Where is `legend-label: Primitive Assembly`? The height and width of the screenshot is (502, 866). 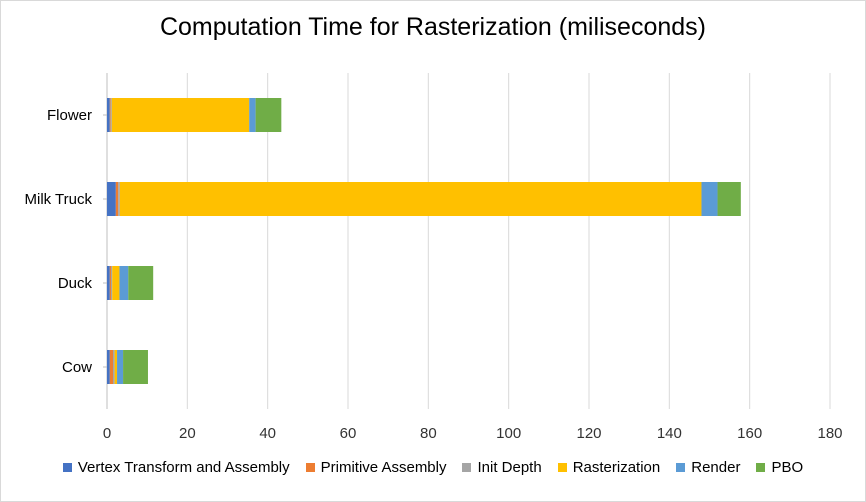 legend-label: Primitive Assembly is located at coordinates (383, 467).